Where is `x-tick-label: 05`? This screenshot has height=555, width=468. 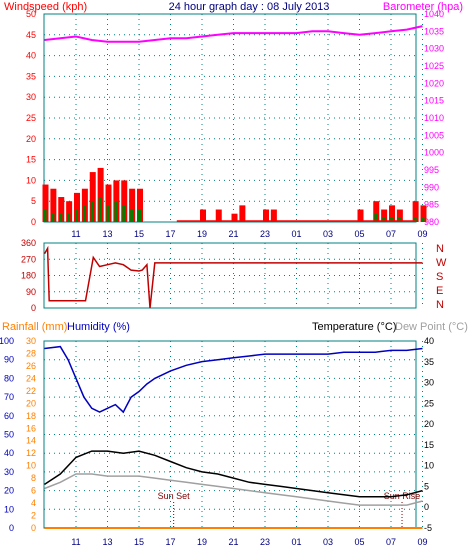
x-tick-label: 05 is located at coordinates (359, 234).